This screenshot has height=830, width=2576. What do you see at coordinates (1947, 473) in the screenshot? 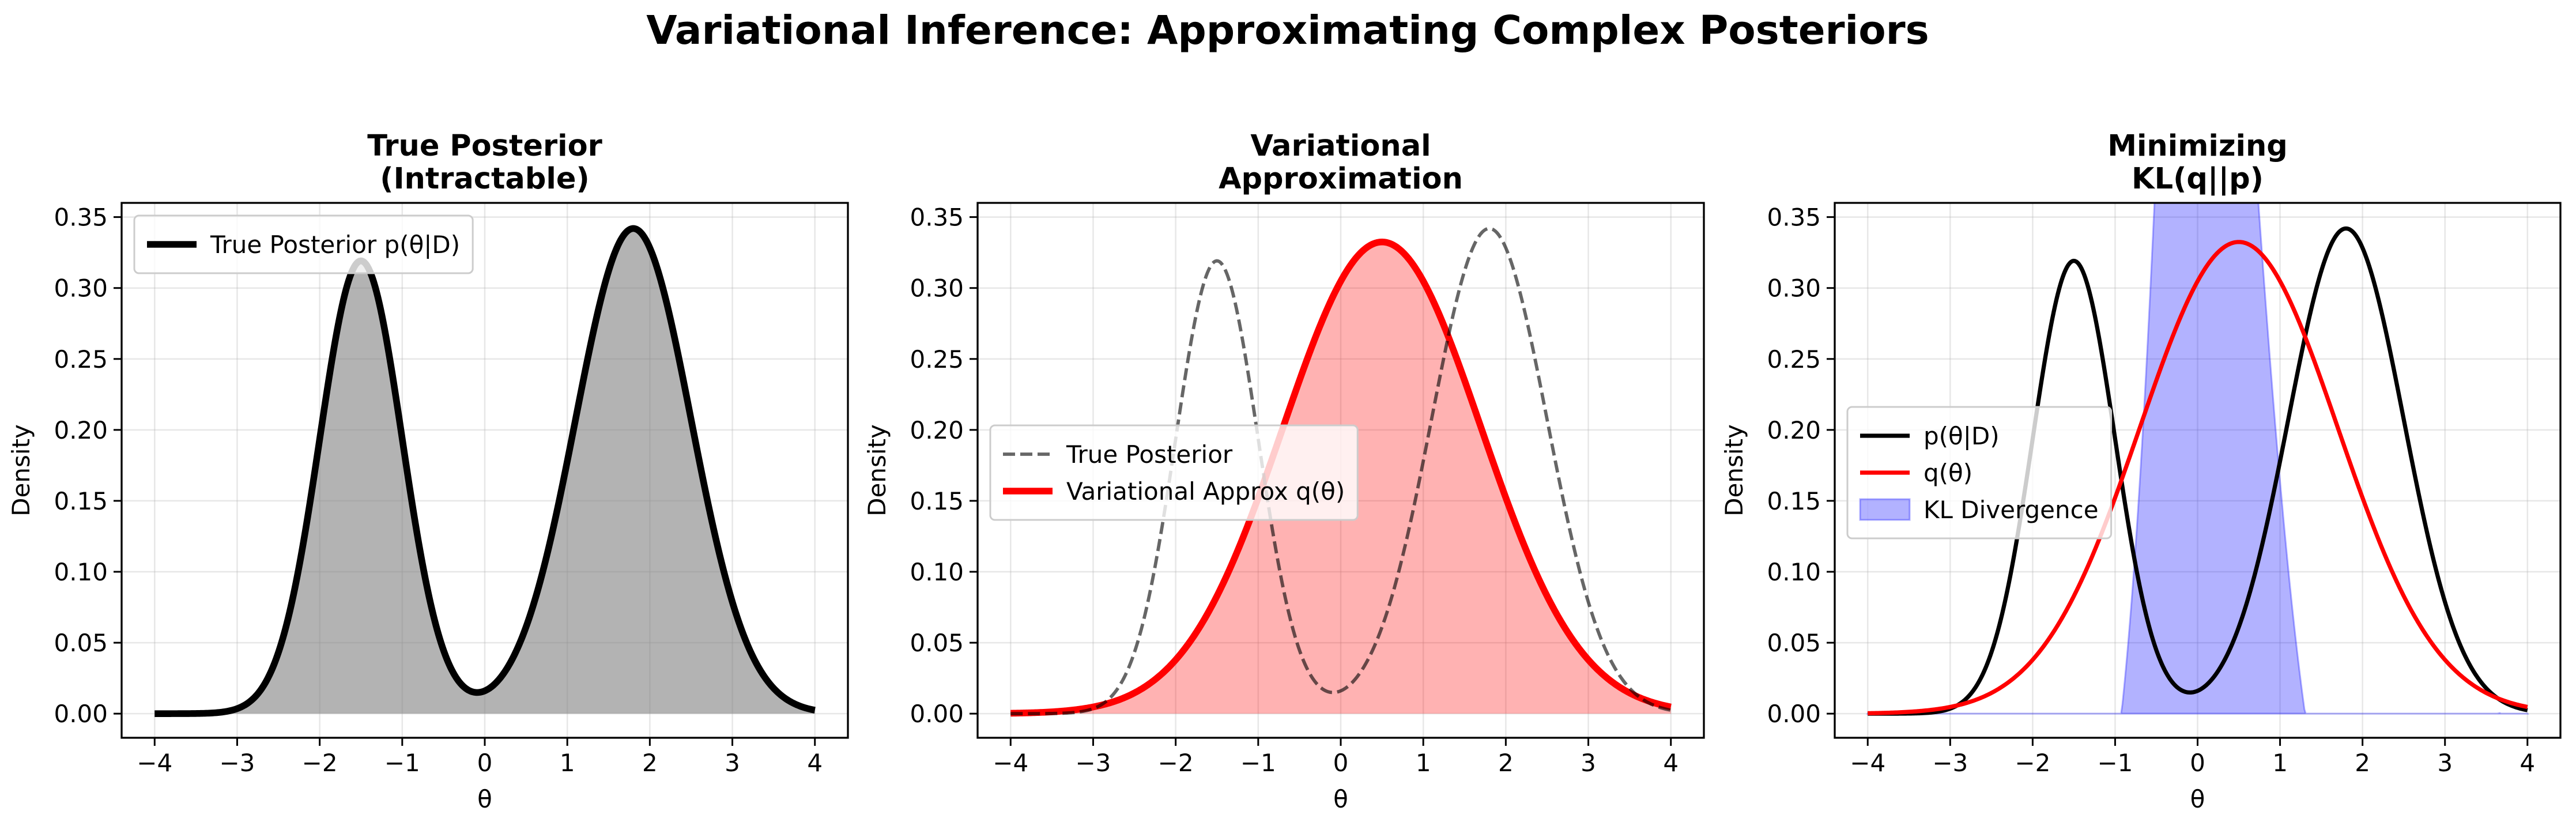
I see `legend-label: q(θ)` at bounding box center [1947, 473].